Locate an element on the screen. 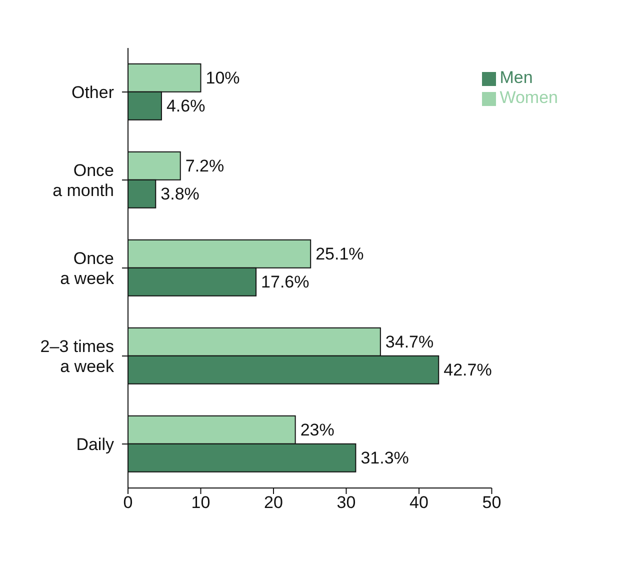  data-label: 42.7% is located at coordinates (468, 370).